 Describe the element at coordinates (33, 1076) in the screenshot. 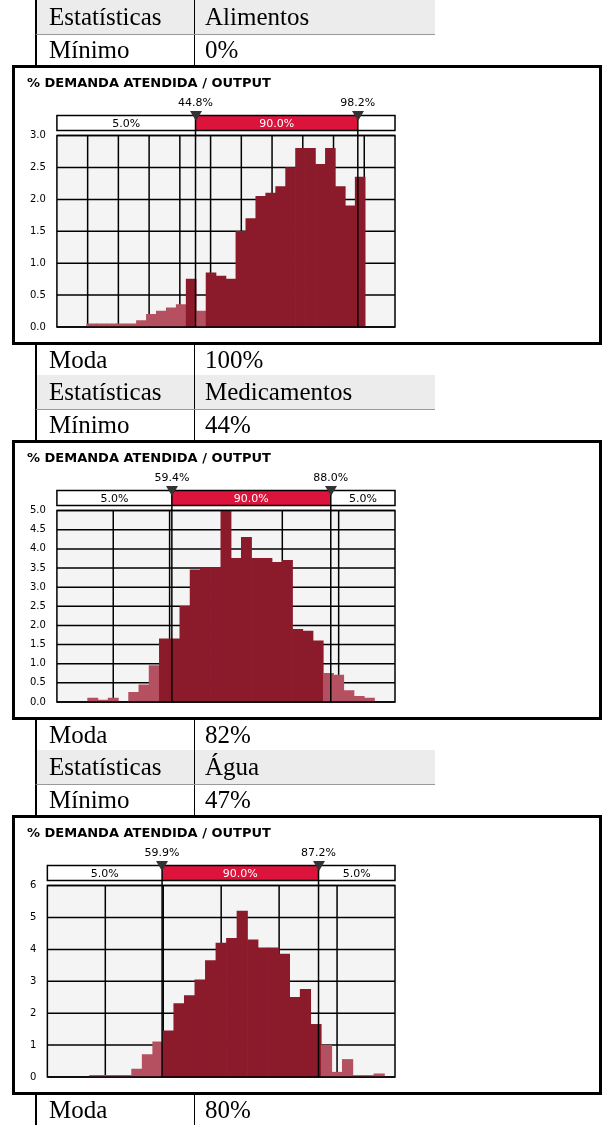

I see `y-tick-label: 0` at that location.